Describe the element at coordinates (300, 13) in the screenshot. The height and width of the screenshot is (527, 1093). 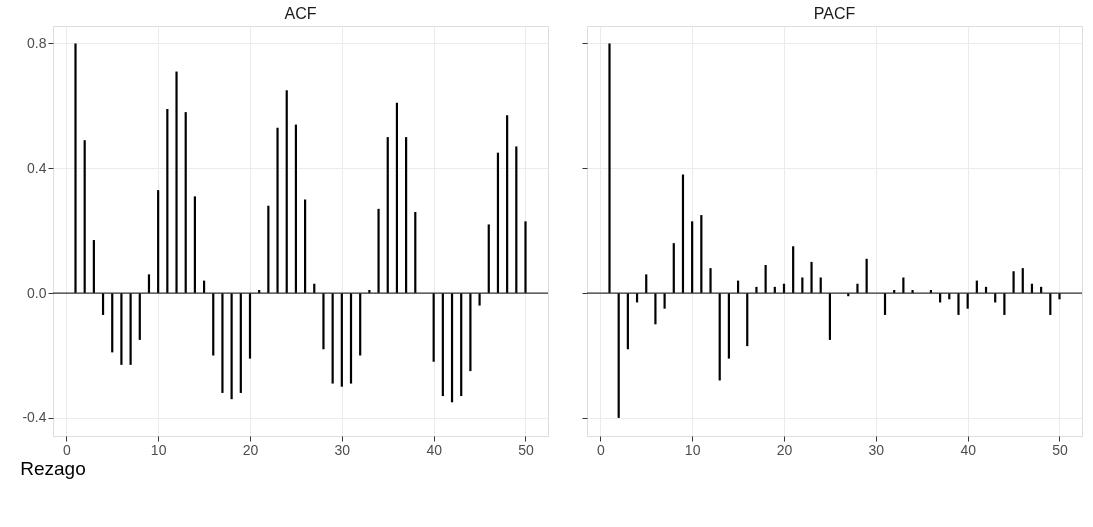
I see `chart-title: ACF` at that location.